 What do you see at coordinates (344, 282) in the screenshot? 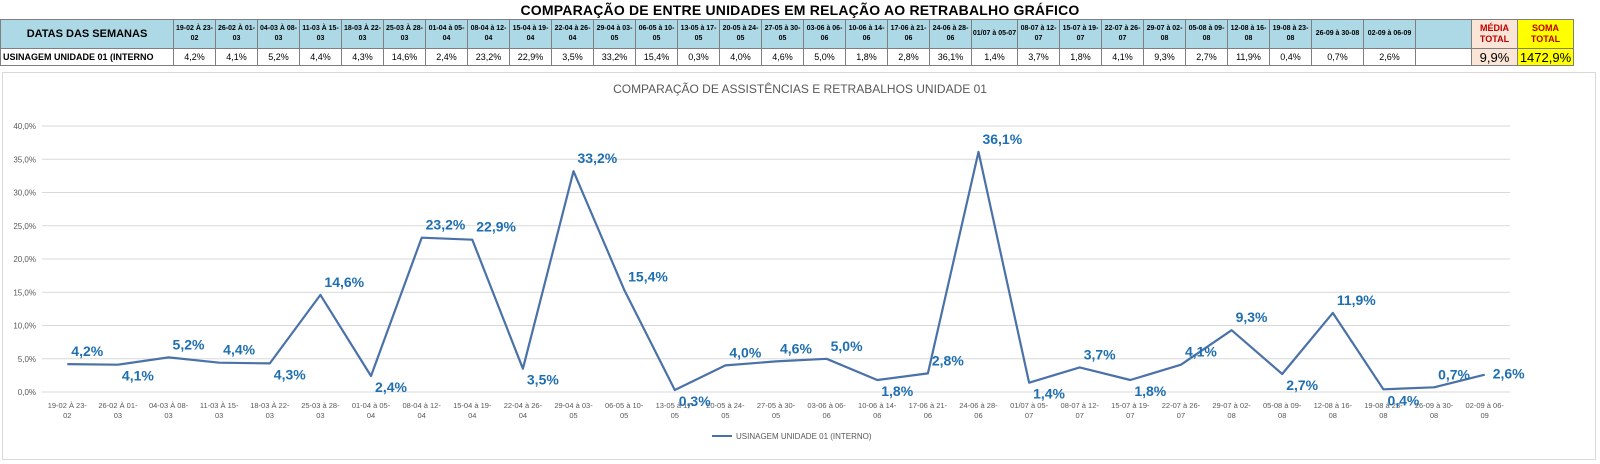
I see `data-label: 14,6%` at bounding box center [344, 282].